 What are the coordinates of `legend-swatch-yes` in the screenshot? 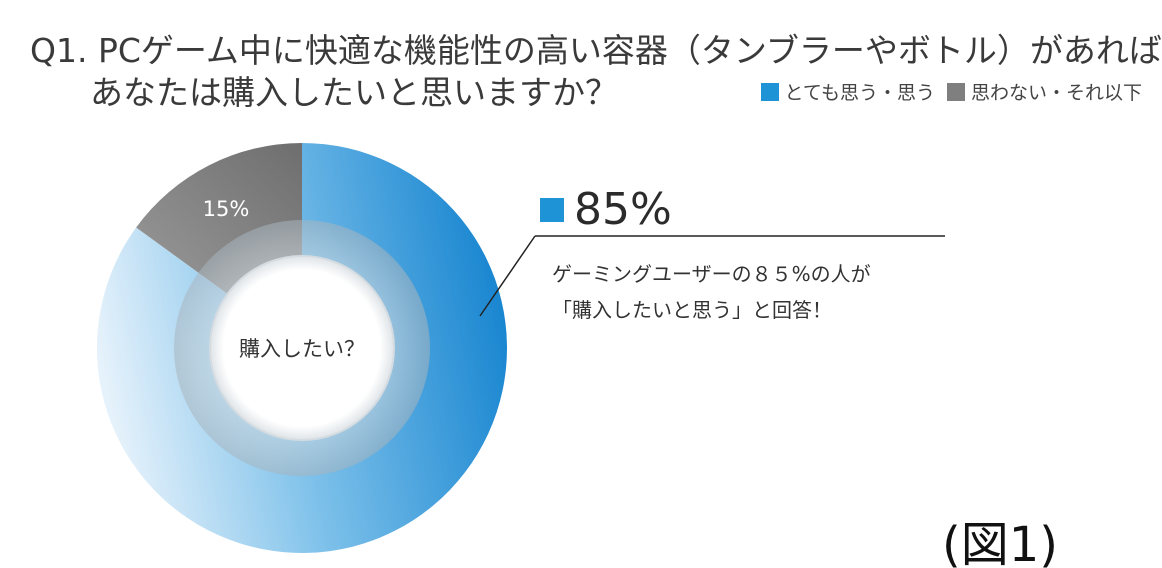 It's located at (769, 91).